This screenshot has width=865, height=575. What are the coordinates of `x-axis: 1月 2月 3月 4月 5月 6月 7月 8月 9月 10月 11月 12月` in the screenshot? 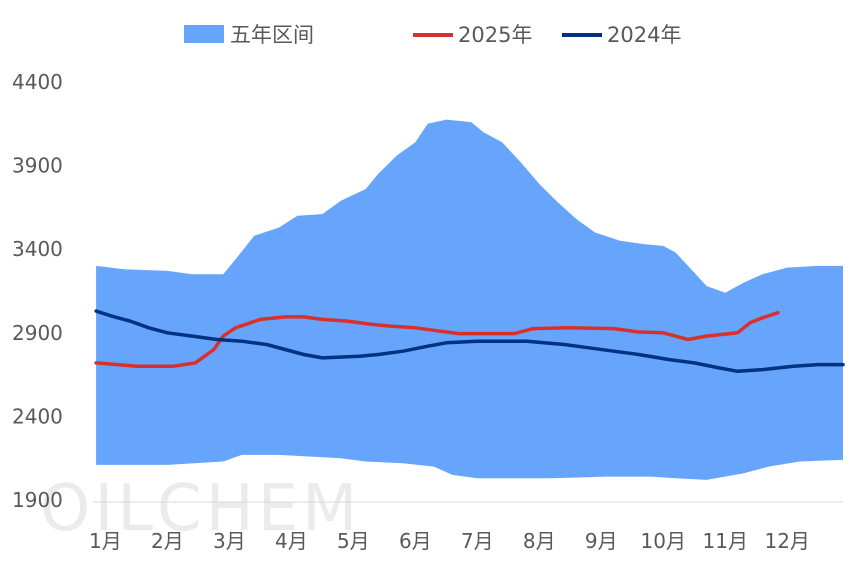 It's located at (466, 527).